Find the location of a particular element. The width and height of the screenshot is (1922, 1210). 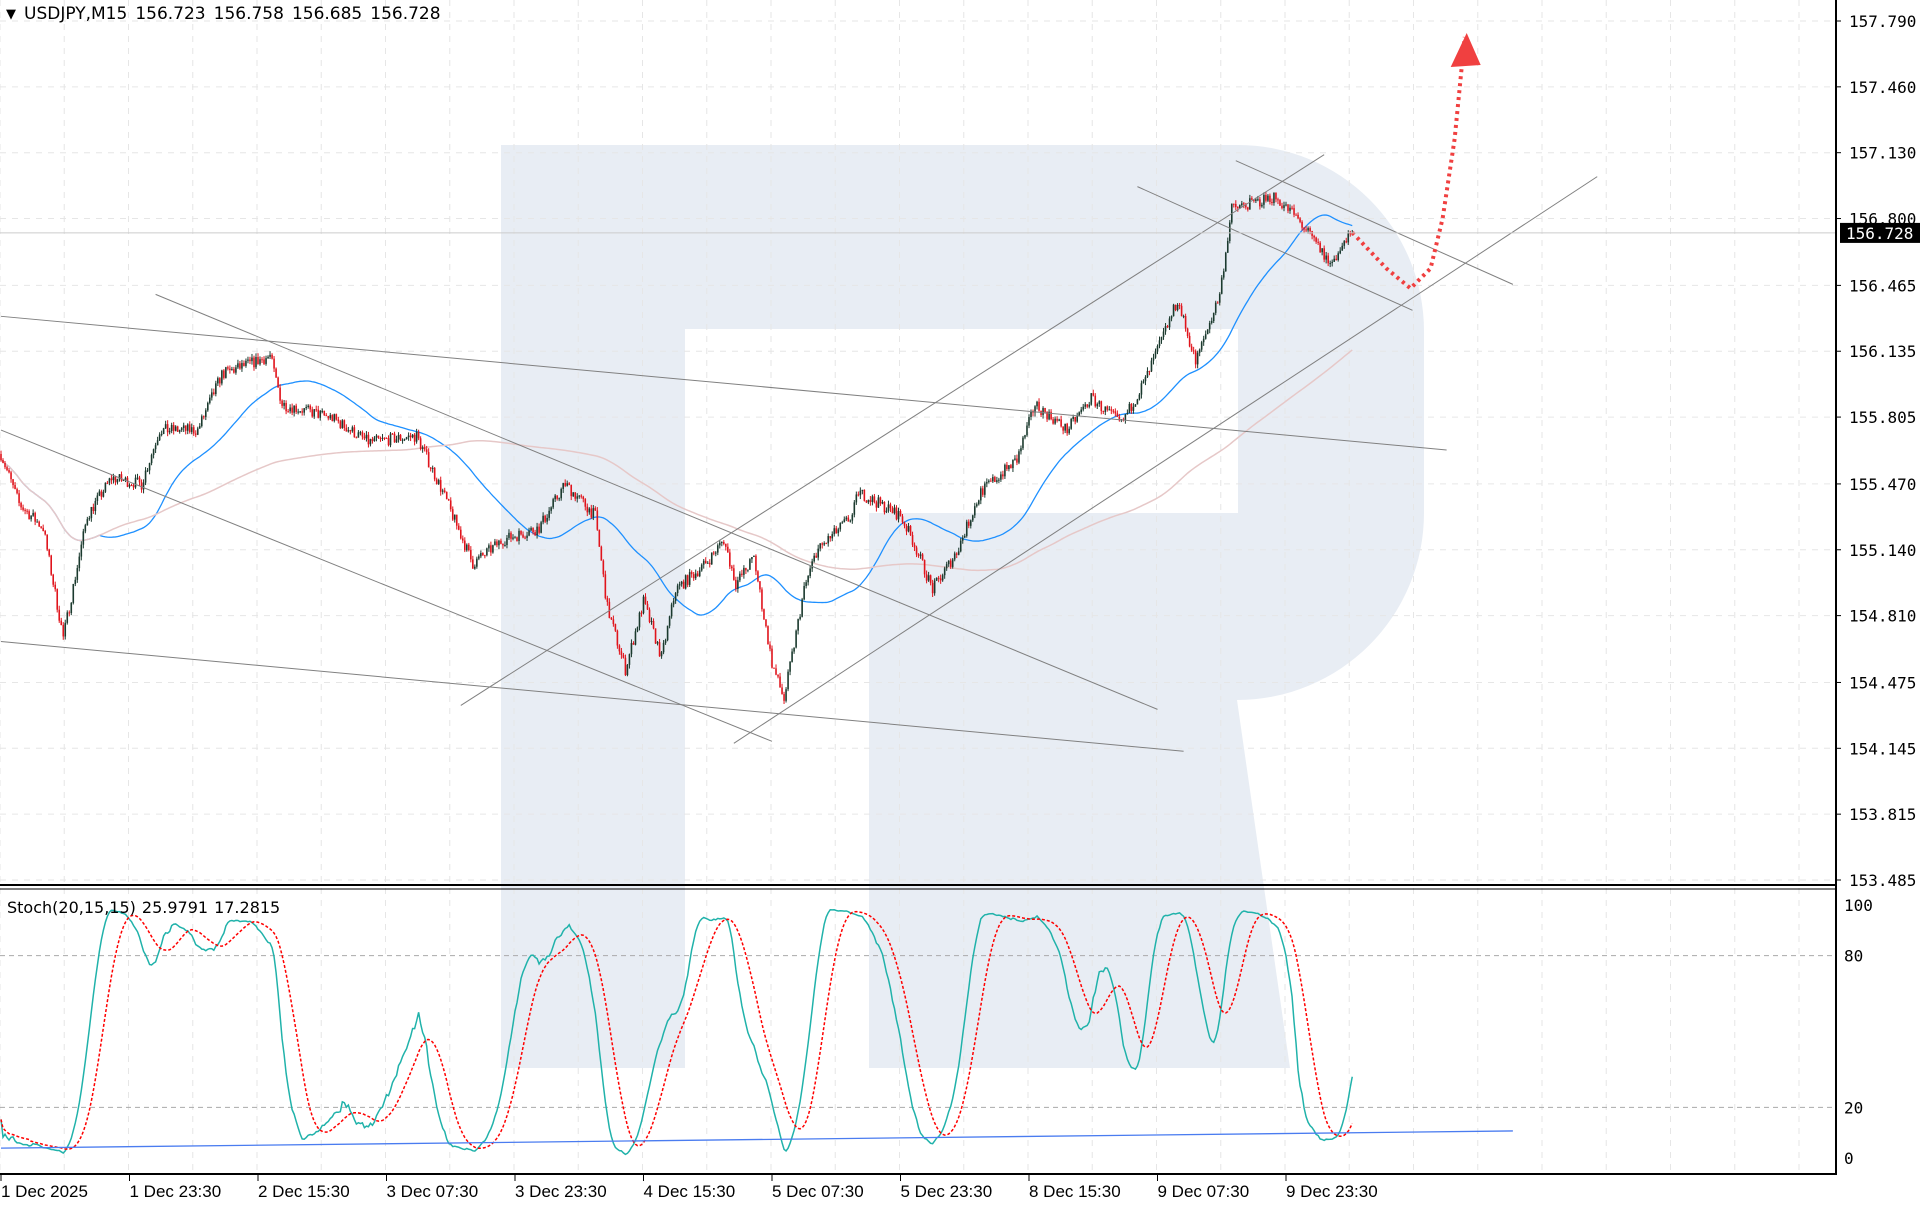

collapse-triangle-icon: ▼ is located at coordinates (11, 14).